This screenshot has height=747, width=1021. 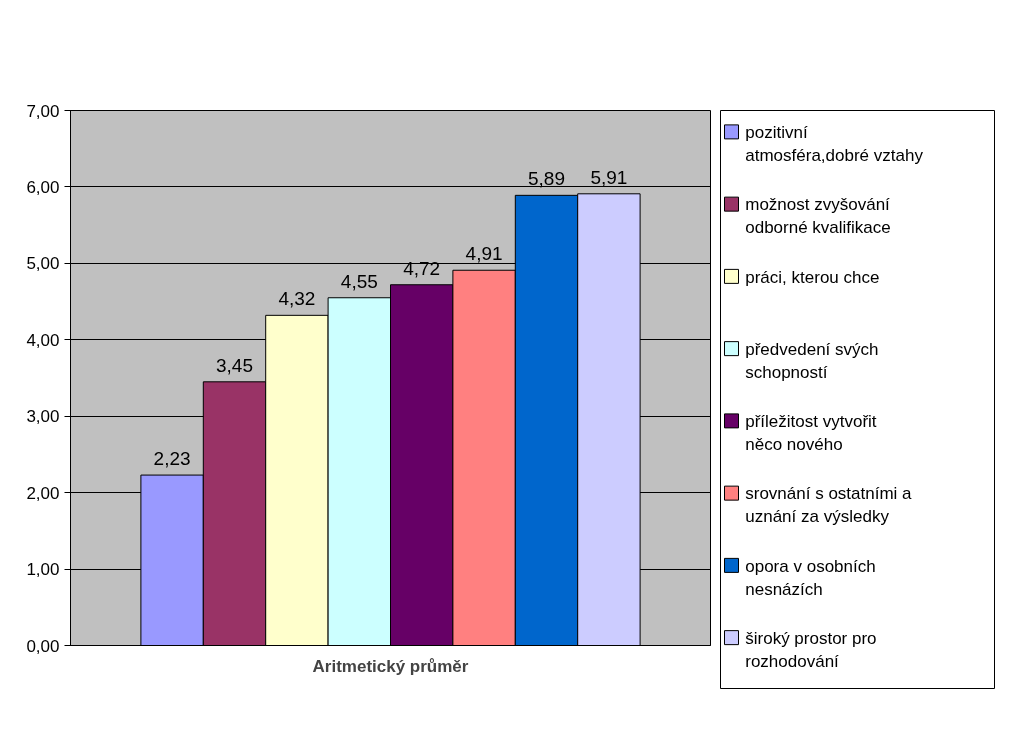 I want to click on legend-label: opora v osobních nesnázích, so click(x=810, y=577).